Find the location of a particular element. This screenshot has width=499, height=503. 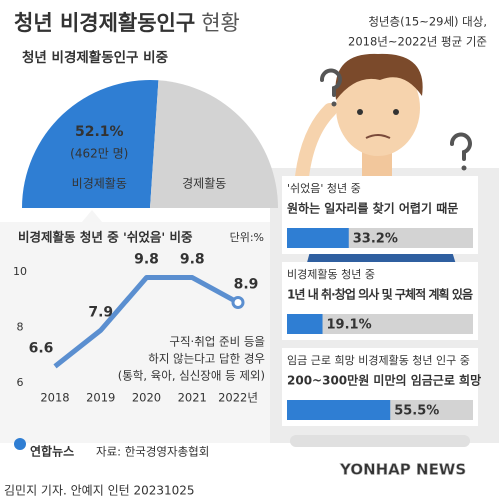

hair is located at coordinates (379, 76).